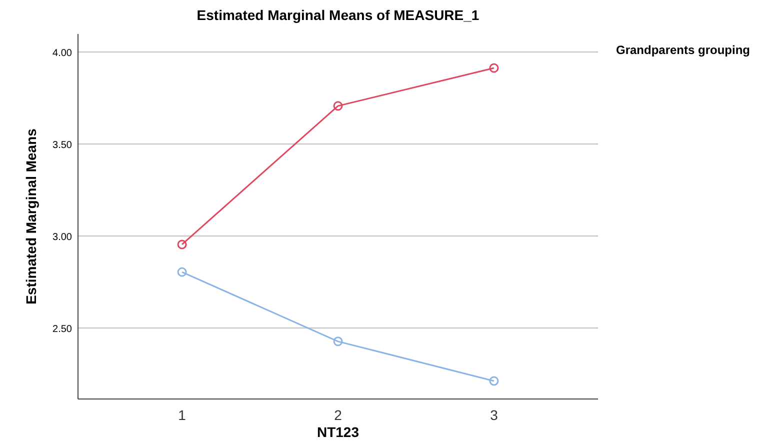 The height and width of the screenshot is (445, 766). What do you see at coordinates (62, 237) in the screenshot?
I see `y-tick-label: 3.00` at bounding box center [62, 237].